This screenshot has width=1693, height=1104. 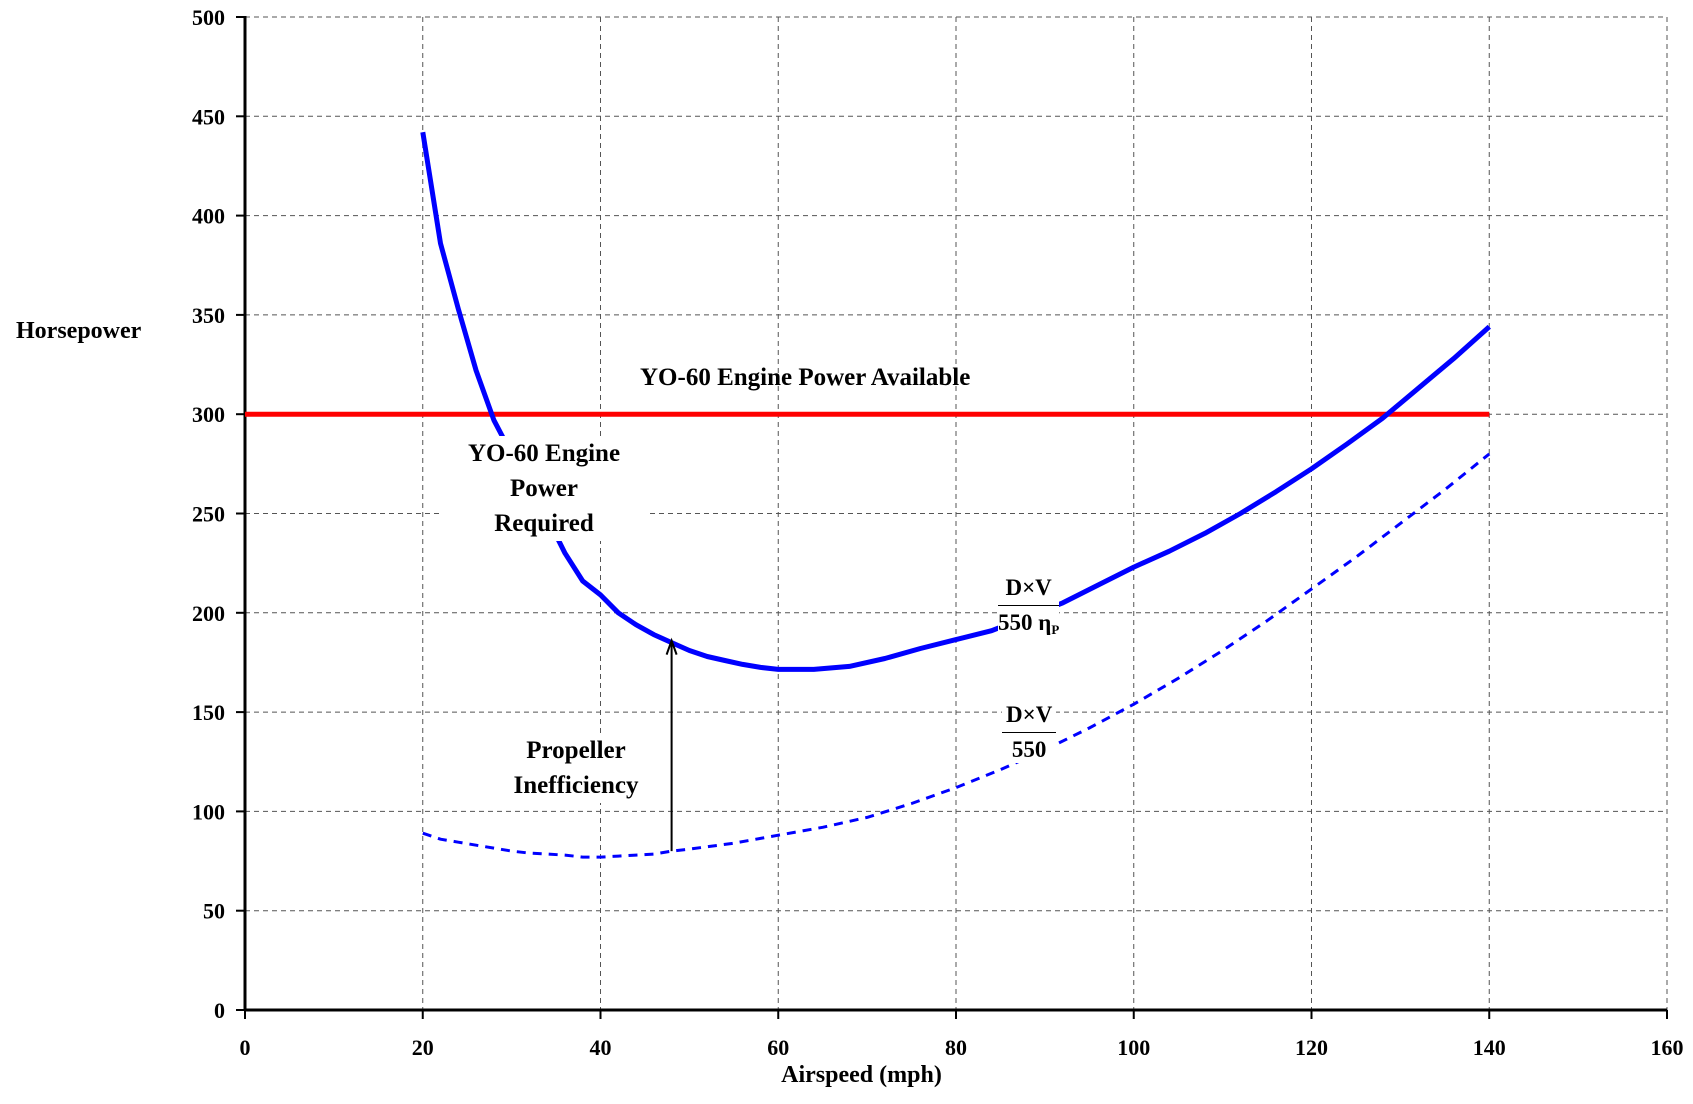 I want to click on x-axis-label-wrap: Airspeed (mph), so click(x=846, y=1075).